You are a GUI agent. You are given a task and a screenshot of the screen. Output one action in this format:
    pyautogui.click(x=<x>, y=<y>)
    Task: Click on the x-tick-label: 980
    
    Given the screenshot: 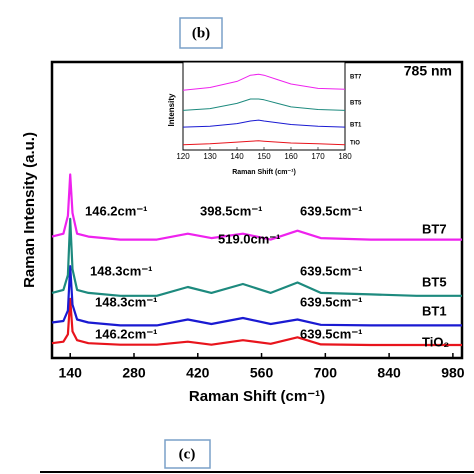 What is the action you would take?
    pyautogui.click(x=453, y=373)
    